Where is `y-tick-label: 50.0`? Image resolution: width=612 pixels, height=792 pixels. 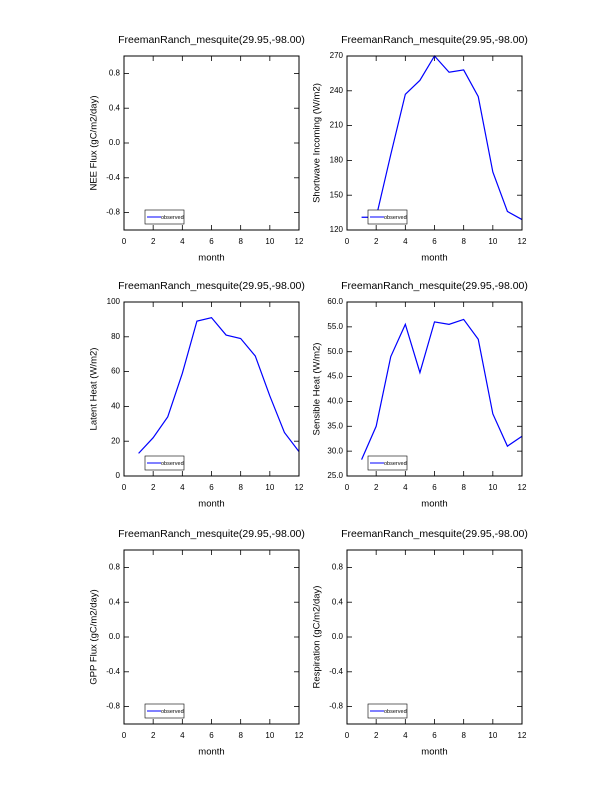 y-tick-label: 50.0 is located at coordinates (335, 351).